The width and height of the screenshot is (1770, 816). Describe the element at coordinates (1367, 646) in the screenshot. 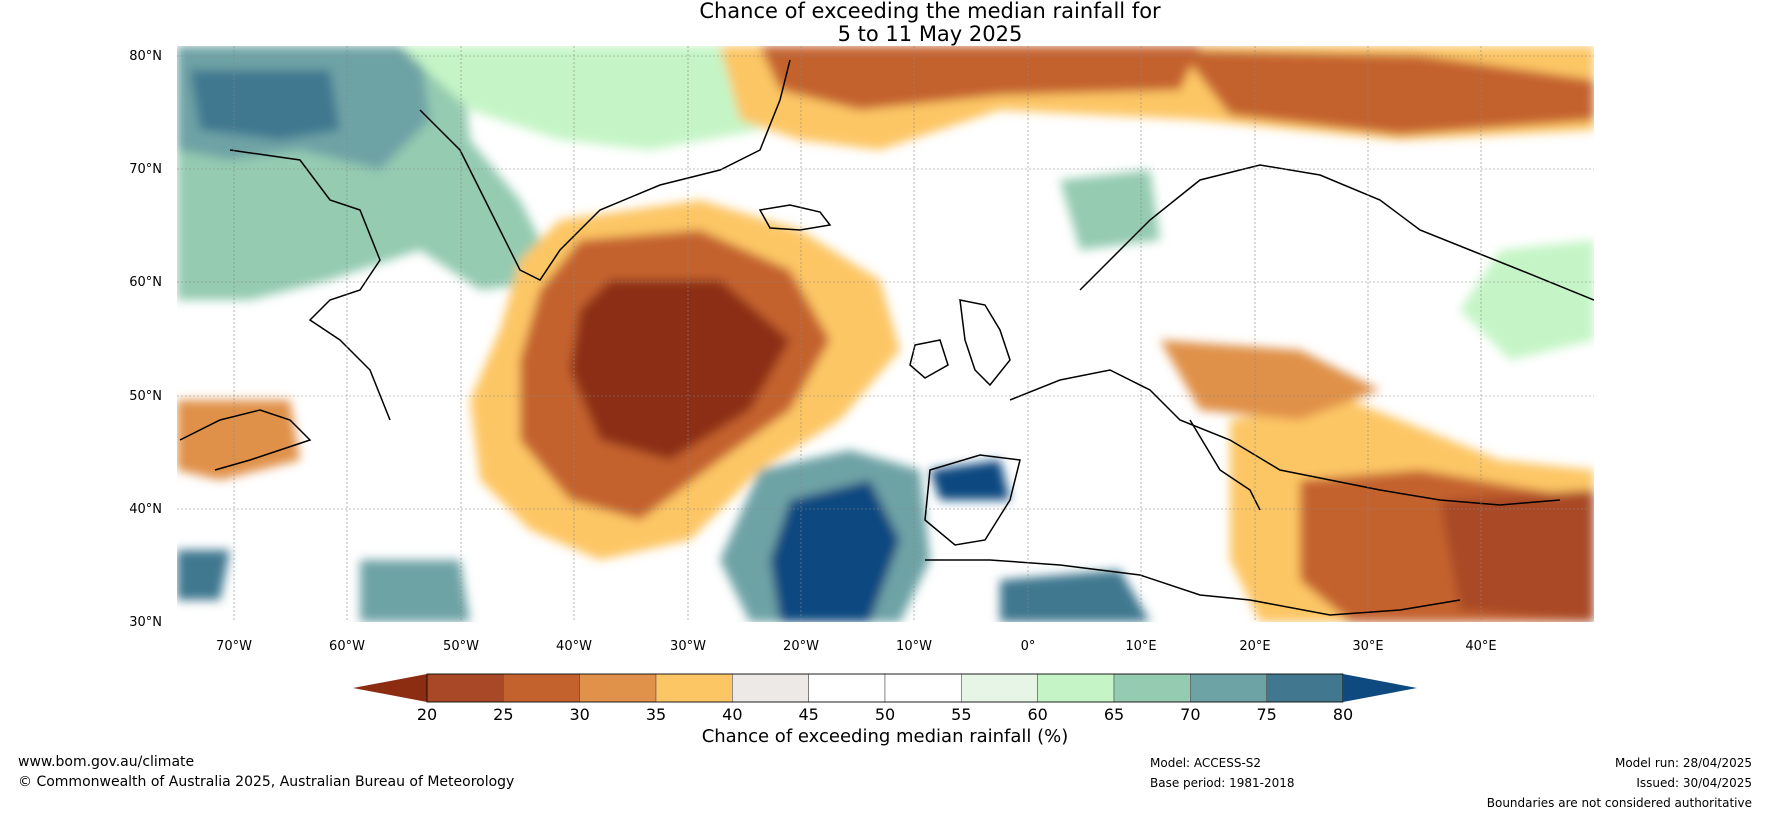

I see `lon-label-30e: 30°E` at that location.